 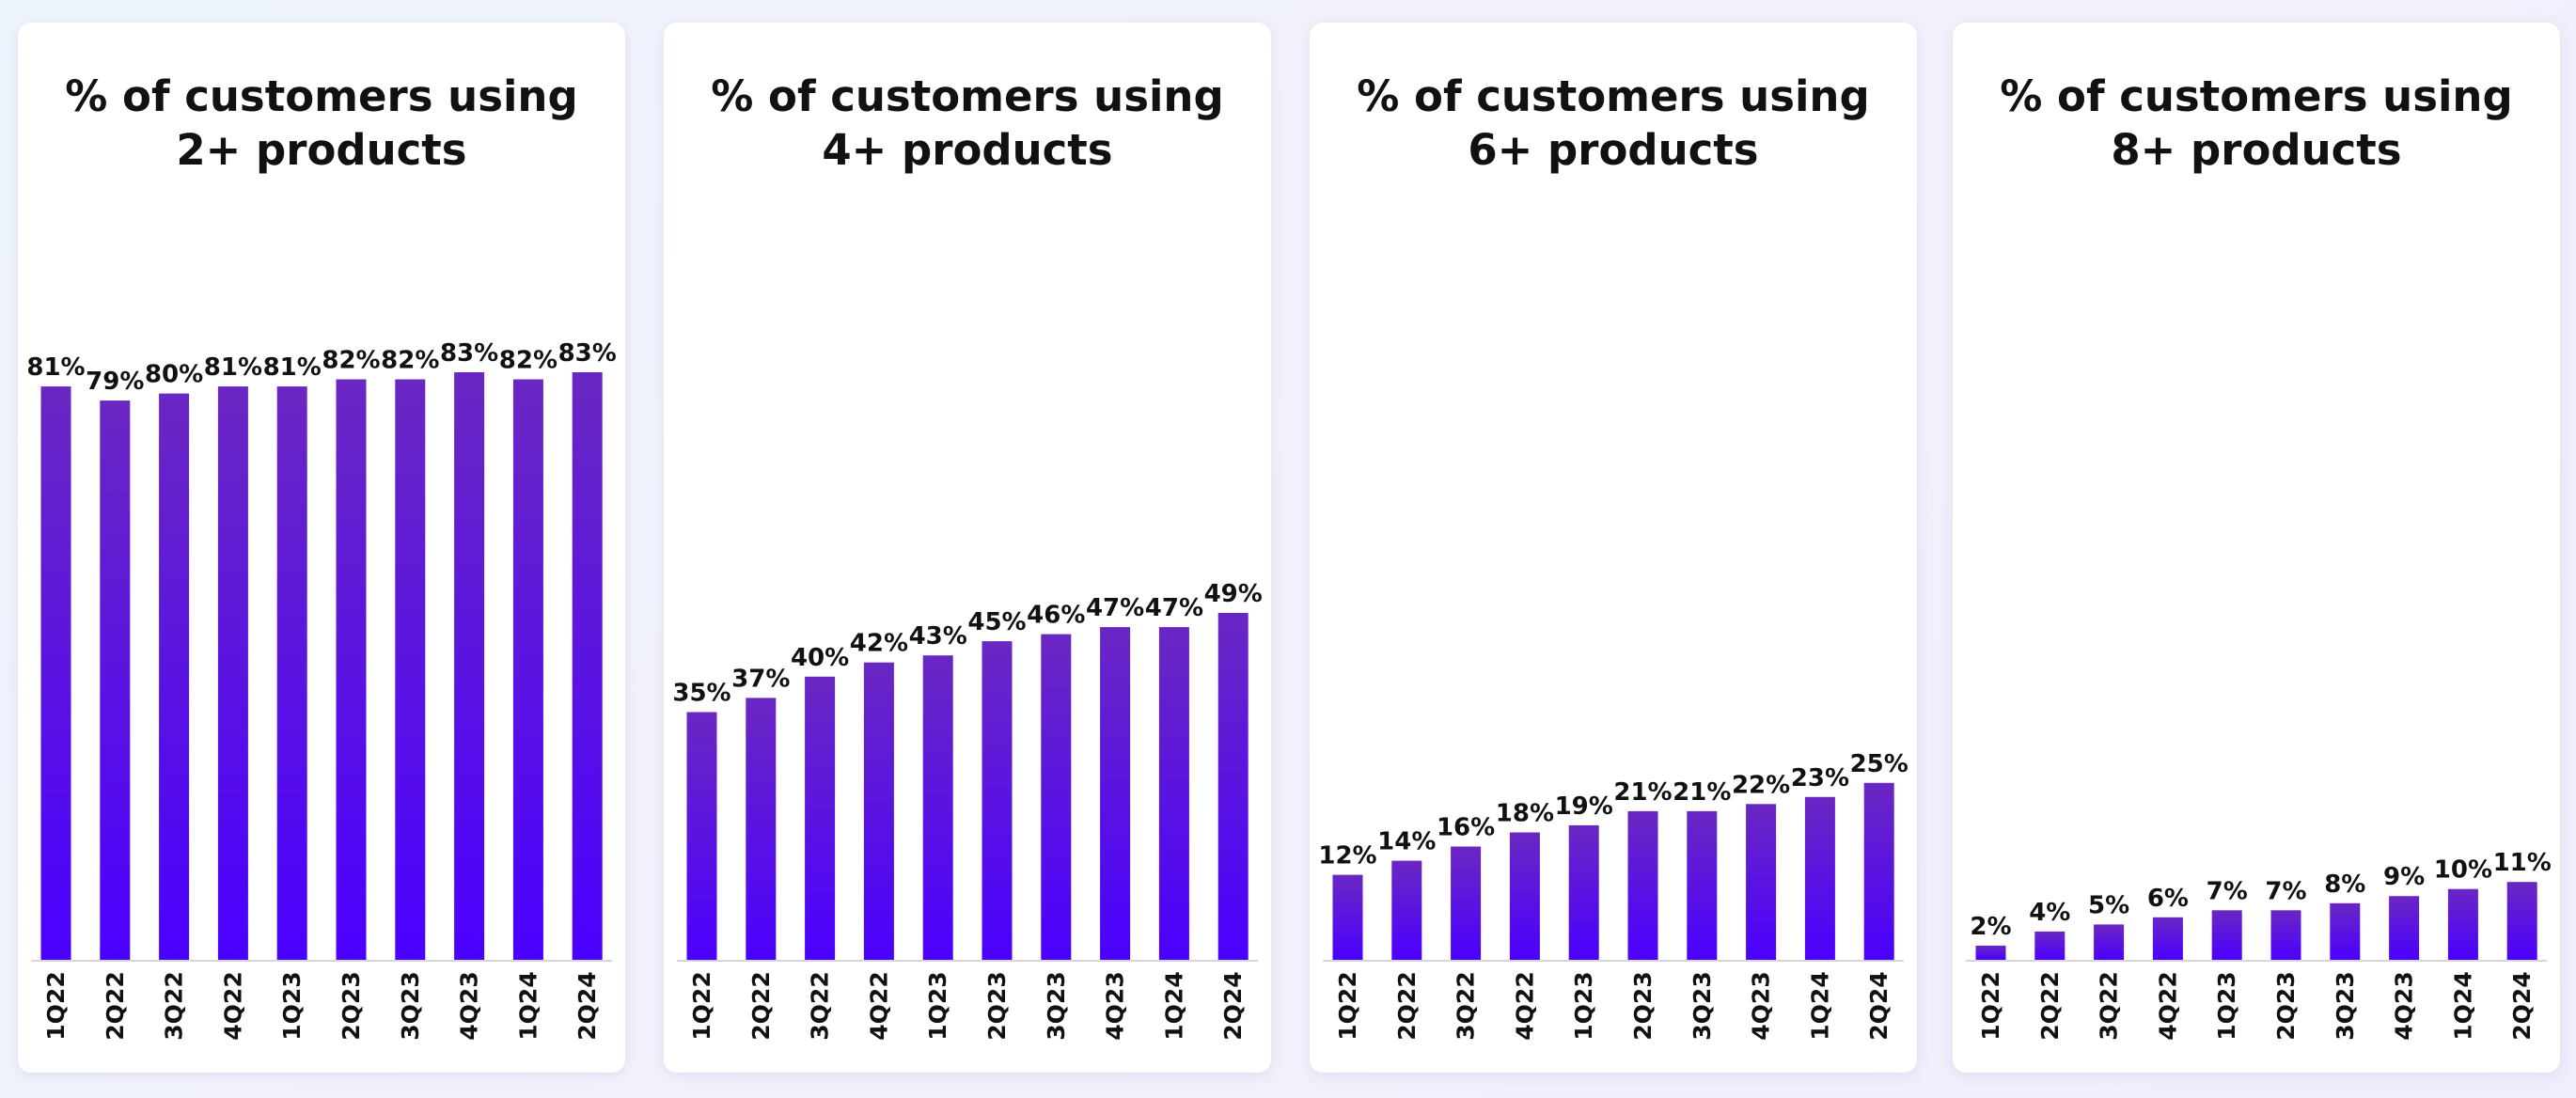 What do you see at coordinates (321, 123) in the screenshot?
I see `chart-title: % of customers using 2+ products` at bounding box center [321, 123].